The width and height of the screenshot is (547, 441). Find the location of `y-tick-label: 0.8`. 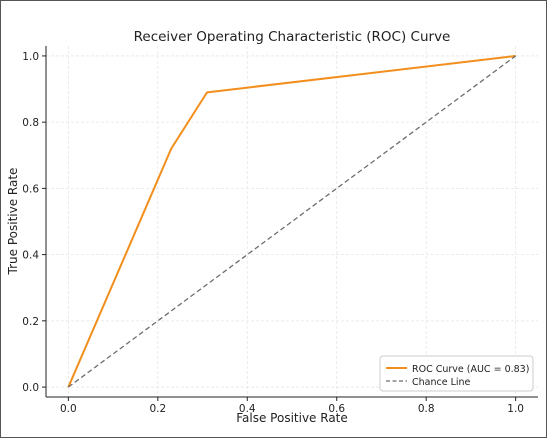

y-tick-label: 0.8 is located at coordinates (30, 123).